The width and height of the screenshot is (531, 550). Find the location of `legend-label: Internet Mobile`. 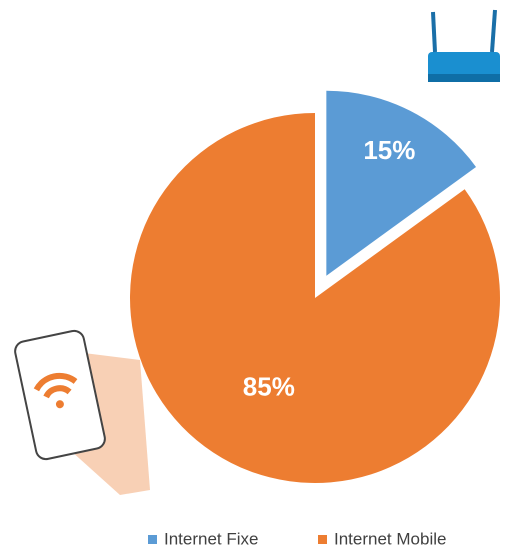

legend-label: Internet Mobile is located at coordinates (390, 538).